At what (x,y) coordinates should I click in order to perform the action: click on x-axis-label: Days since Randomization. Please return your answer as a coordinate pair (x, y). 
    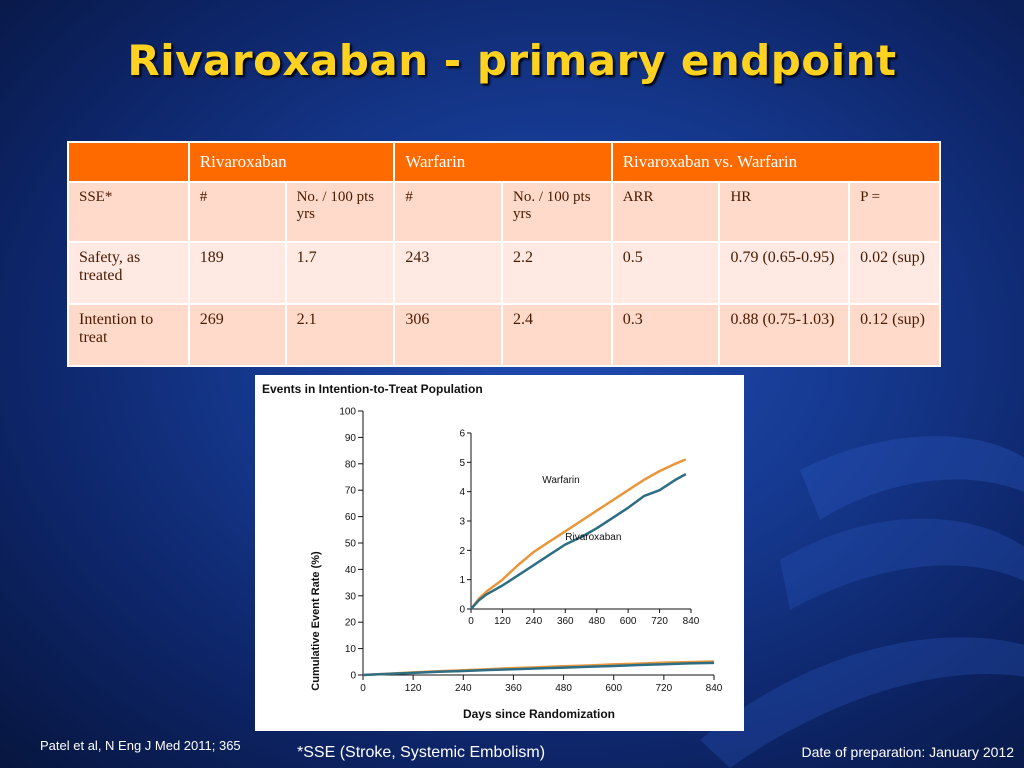
    Looking at the image, I should click on (539, 714).